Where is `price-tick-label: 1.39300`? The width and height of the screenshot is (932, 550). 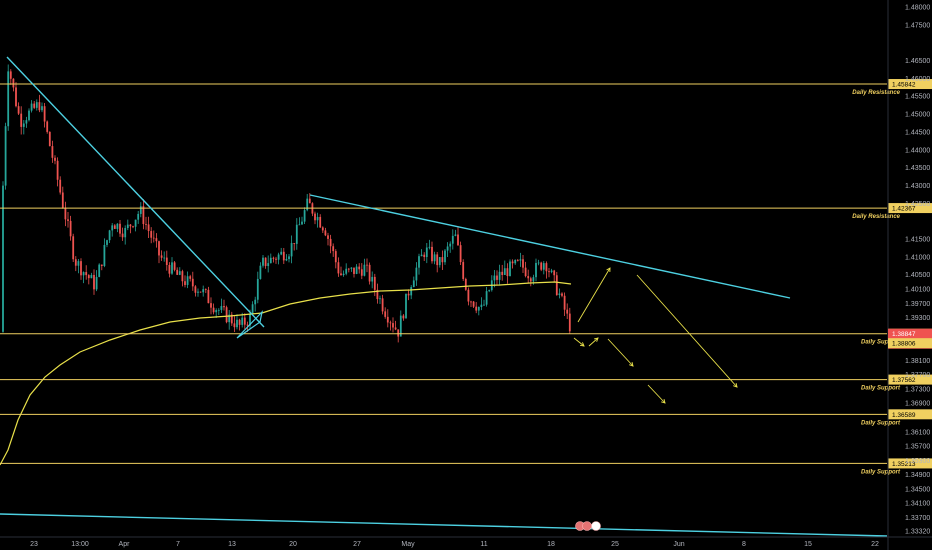 price-tick-label: 1.39300 is located at coordinates (917, 318).